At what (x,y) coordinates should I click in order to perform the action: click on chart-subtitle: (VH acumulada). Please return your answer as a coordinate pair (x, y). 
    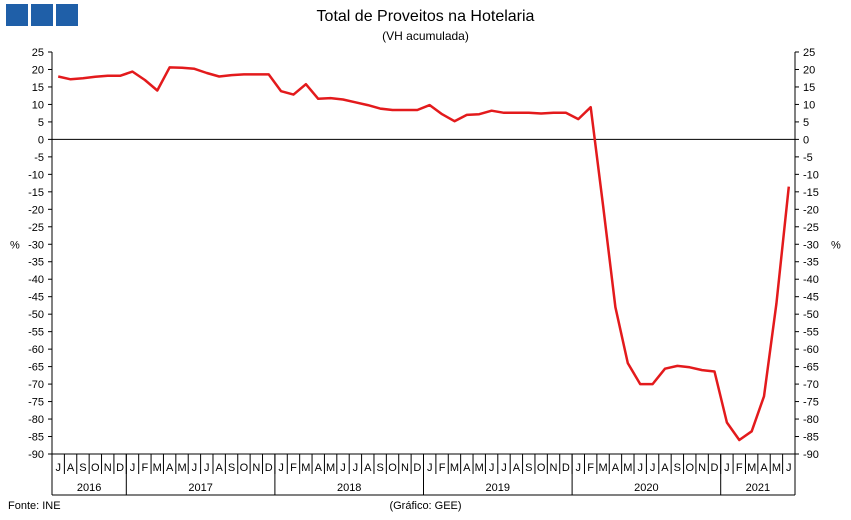
    Looking at the image, I should click on (425, 36).